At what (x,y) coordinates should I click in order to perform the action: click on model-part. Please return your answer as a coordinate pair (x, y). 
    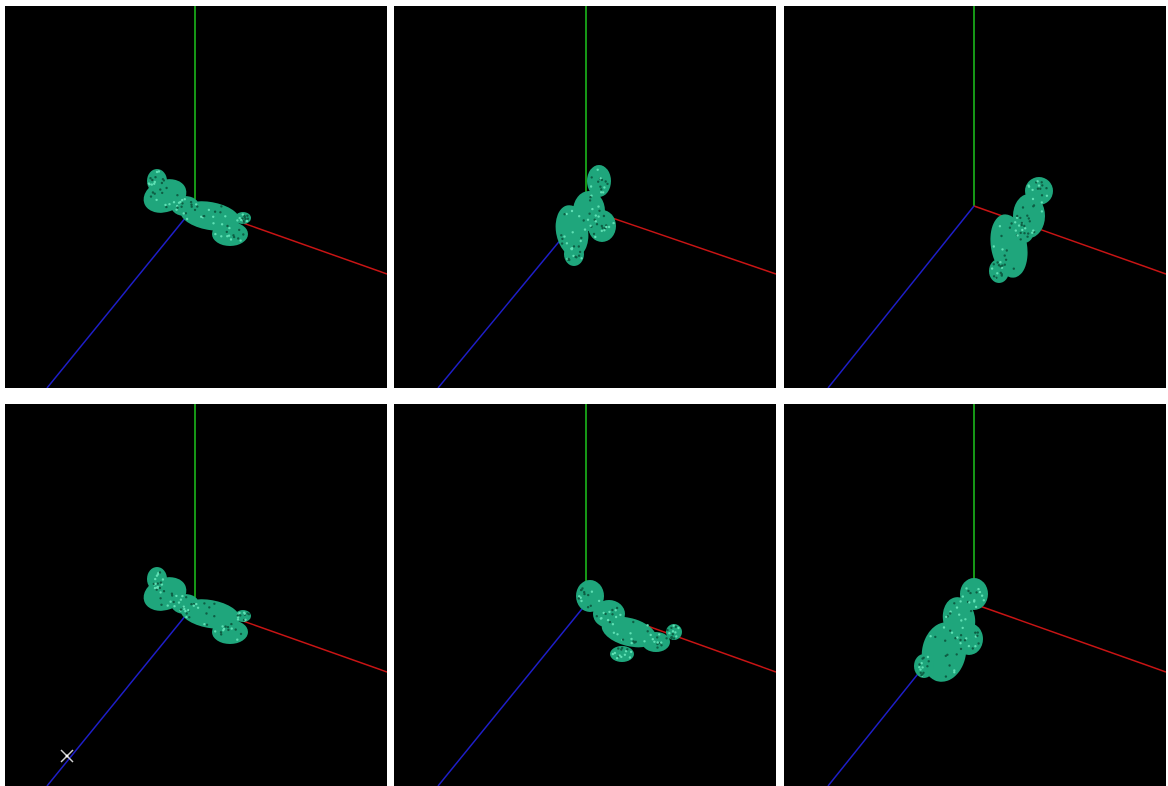
    Looking at the image, I should click on (969, 639).